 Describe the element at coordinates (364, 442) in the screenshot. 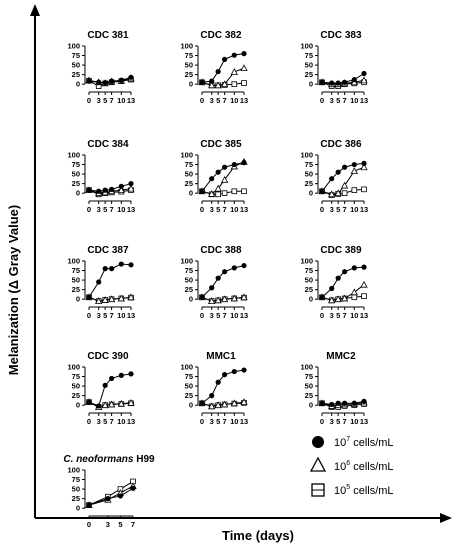

I see `legend-label-1e7: 107 cells/mL` at that location.